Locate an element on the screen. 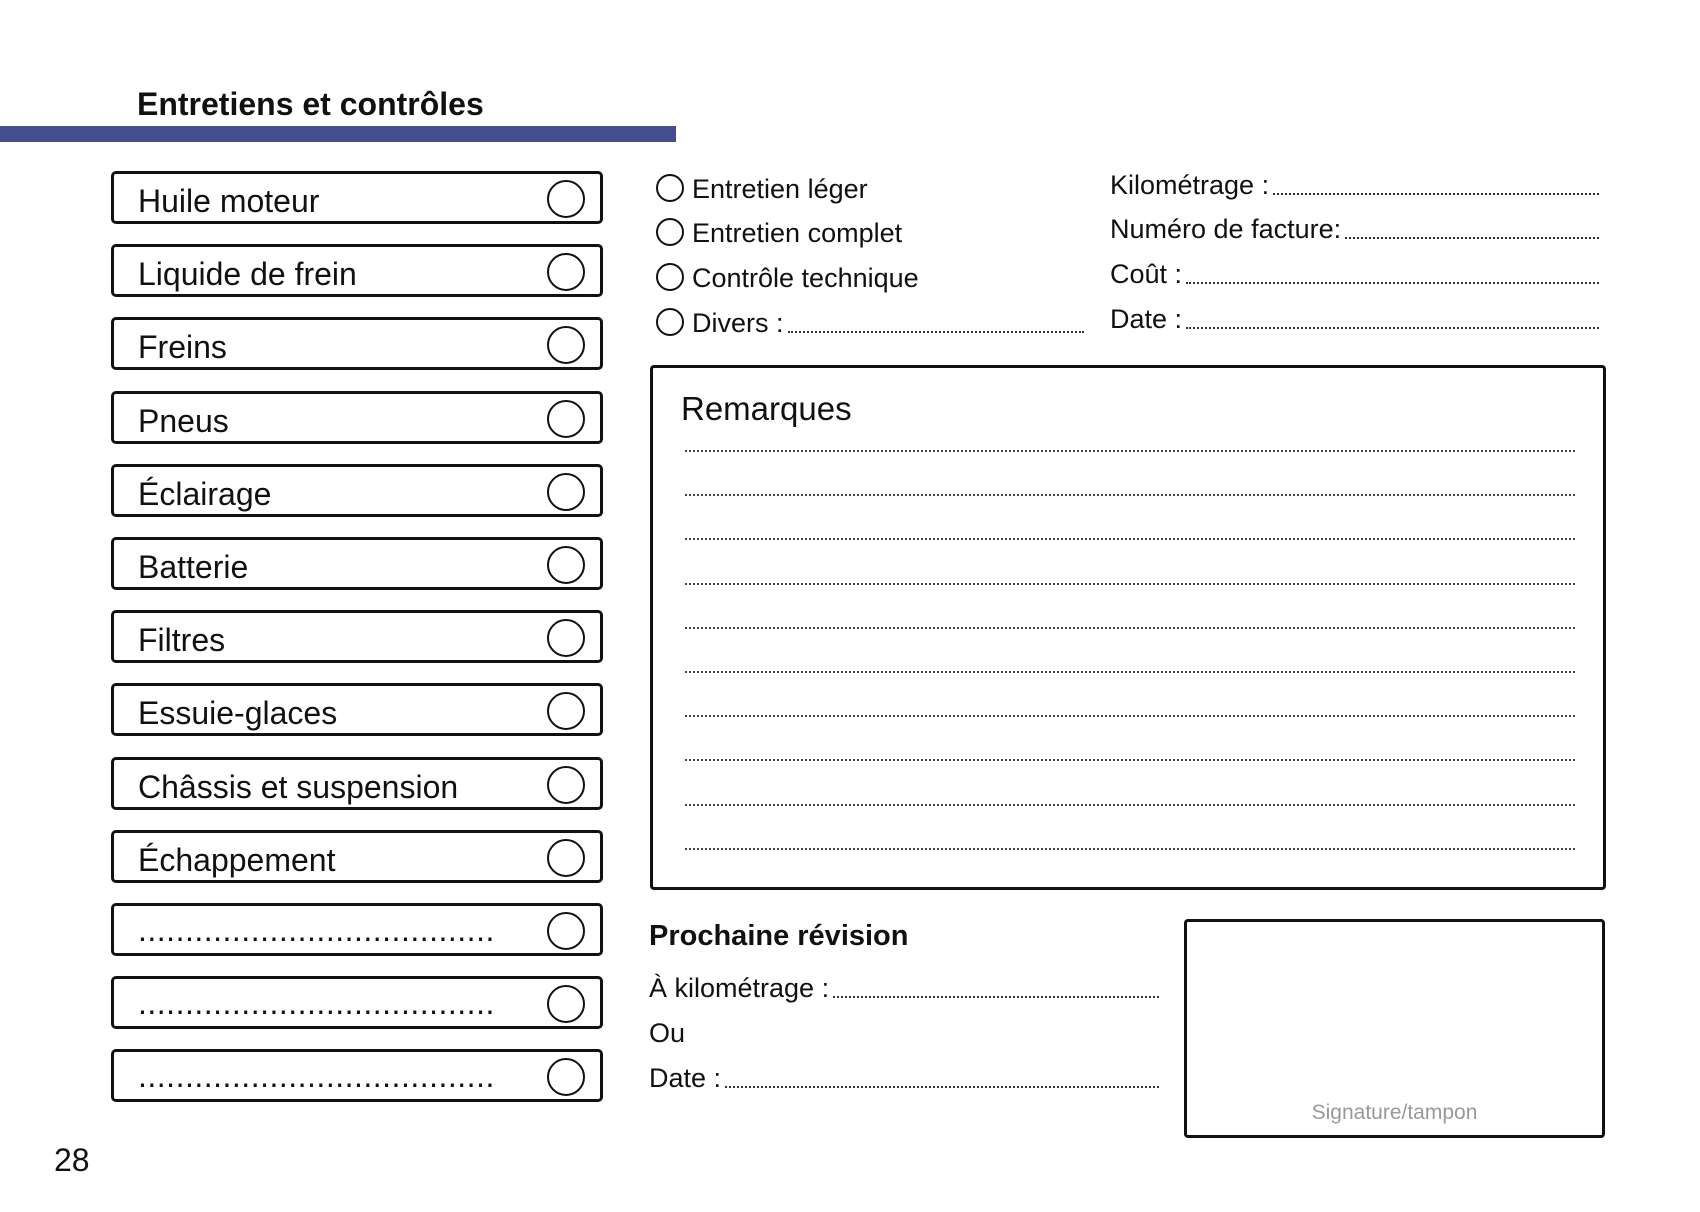  checklist-item: Huile moteur is located at coordinates (357, 197).